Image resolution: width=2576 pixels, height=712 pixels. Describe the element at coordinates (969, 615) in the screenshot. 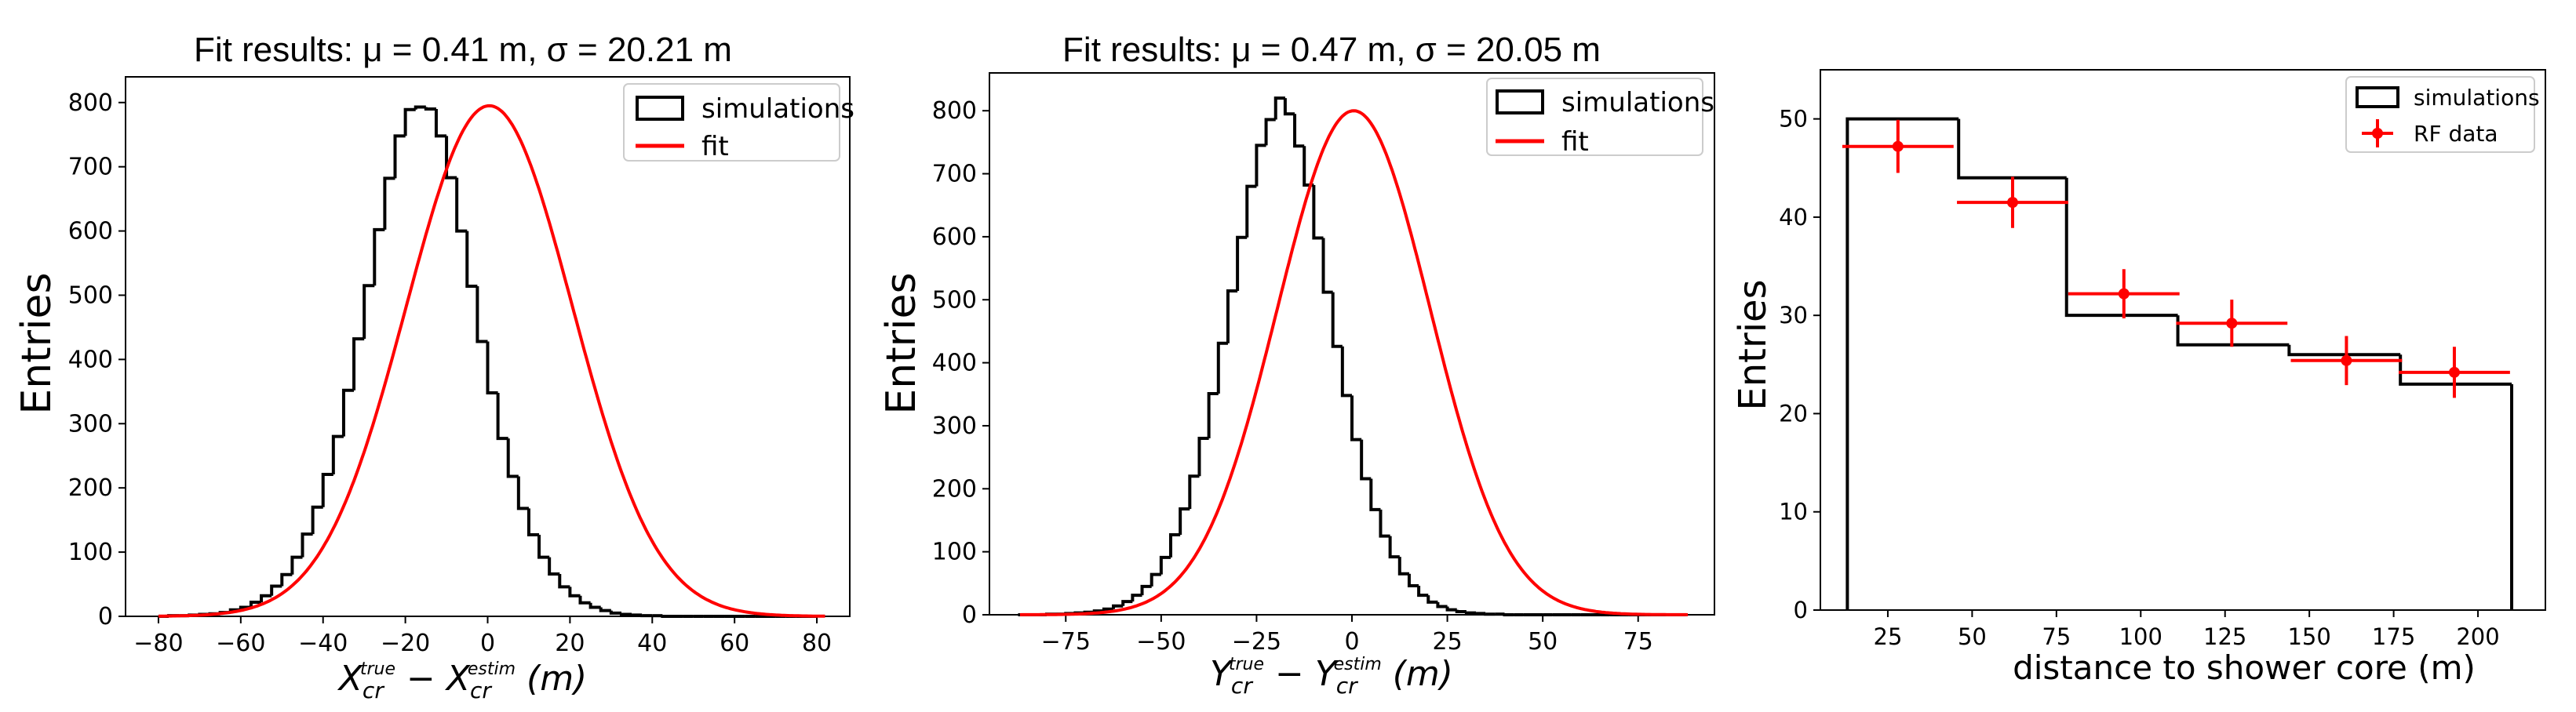

I see `y-tick-label: 0` at that location.